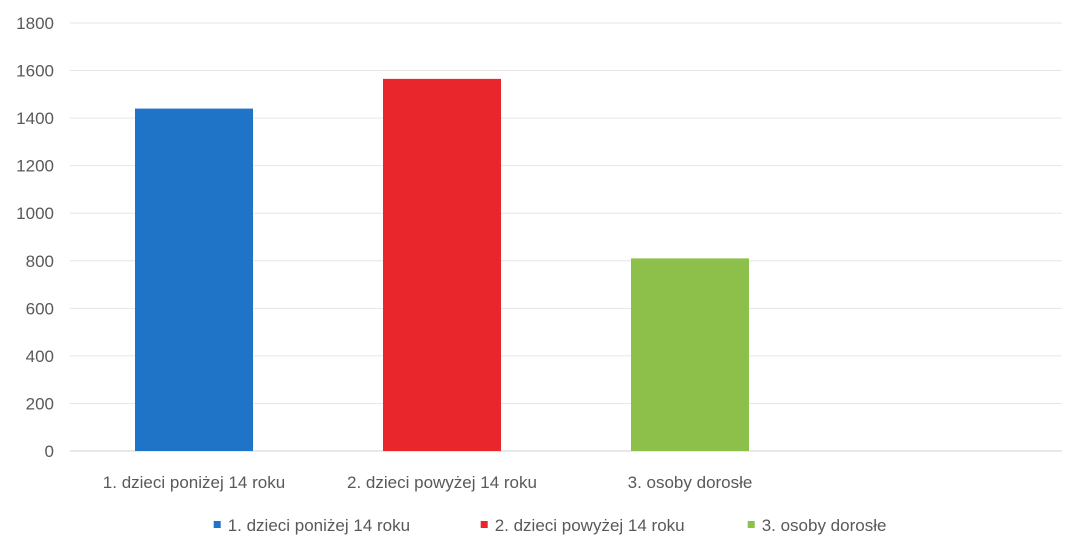 The height and width of the screenshot is (545, 1075). Describe the element at coordinates (194, 482) in the screenshot. I see `x-category-label: 1. dzieci poniżej 14 roku` at that location.